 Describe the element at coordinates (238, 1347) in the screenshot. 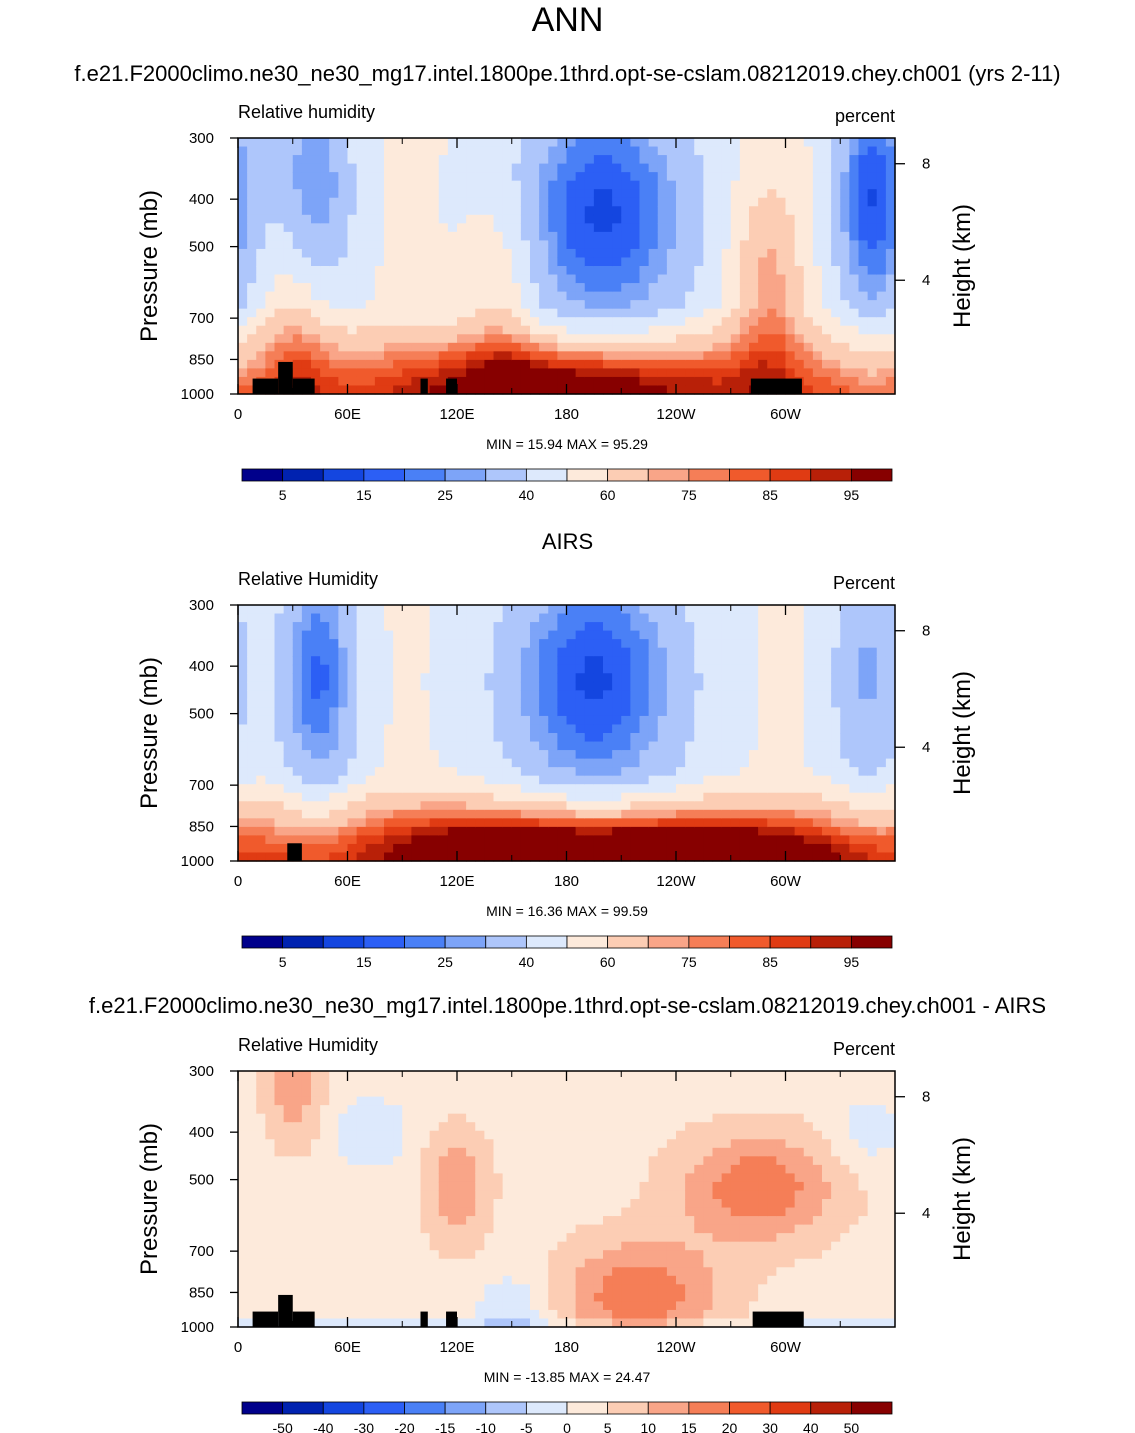

I see `x-tick-label: 0` at that location.